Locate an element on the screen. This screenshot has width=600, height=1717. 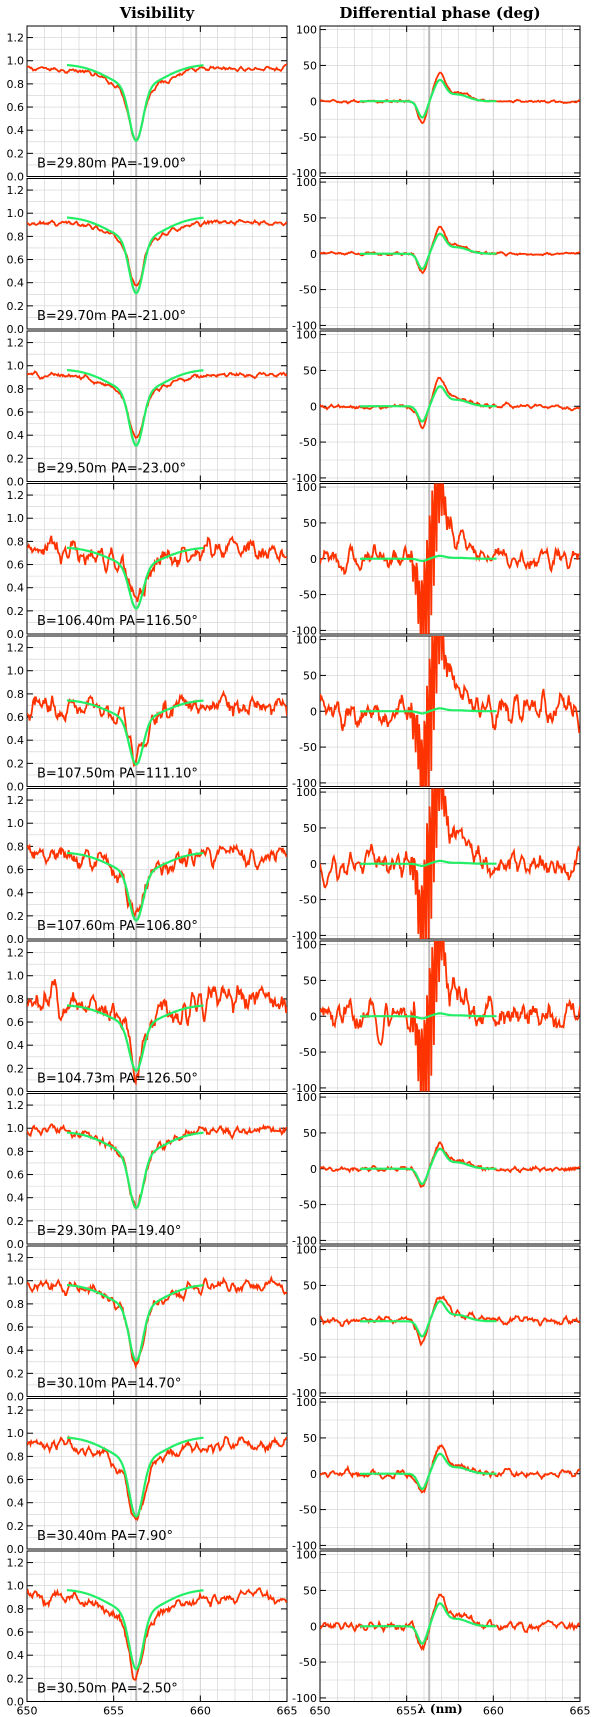
phase-axes-9: -100 -50 0 50 100 is located at coordinates (436, 1322).